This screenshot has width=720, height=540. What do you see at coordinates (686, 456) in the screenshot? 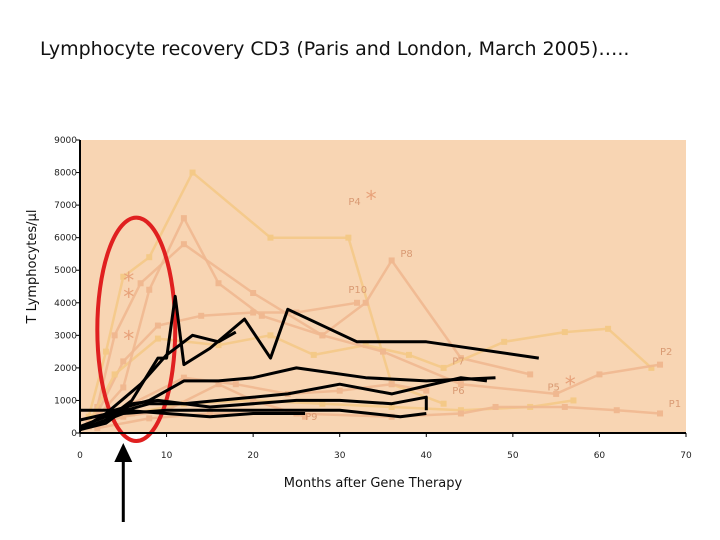
I see `x-tick-label-70: 70` at bounding box center [686, 456].